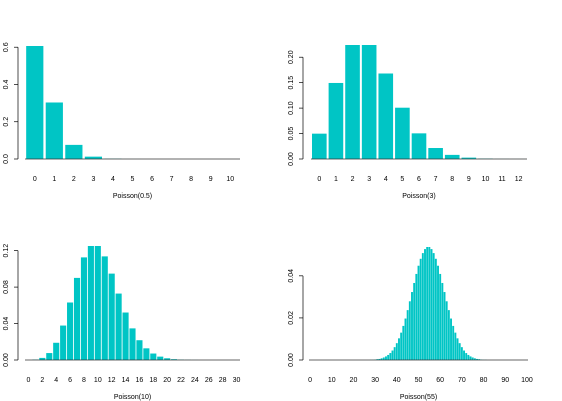 The height and width of the screenshot is (401, 562). What do you see at coordinates (195, 380) in the screenshot?
I see `x-tick-label: 24` at bounding box center [195, 380].